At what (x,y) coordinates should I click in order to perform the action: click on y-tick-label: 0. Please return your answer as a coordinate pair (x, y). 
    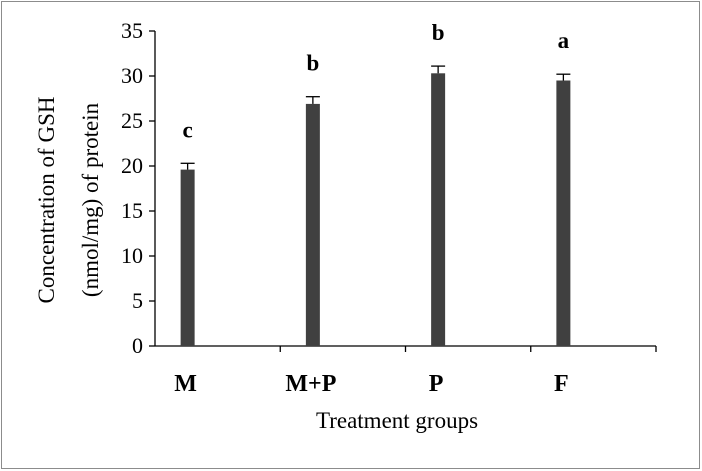
    Looking at the image, I should click on (137, 345).